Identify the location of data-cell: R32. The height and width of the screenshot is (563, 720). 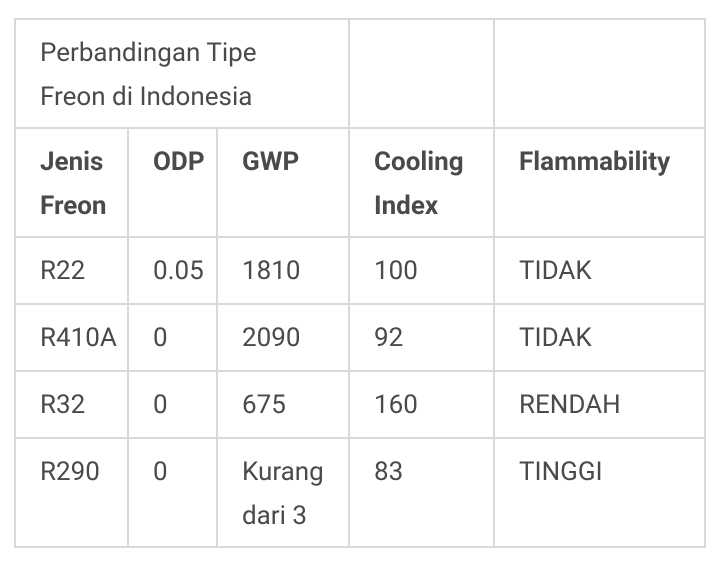
(71, 404).